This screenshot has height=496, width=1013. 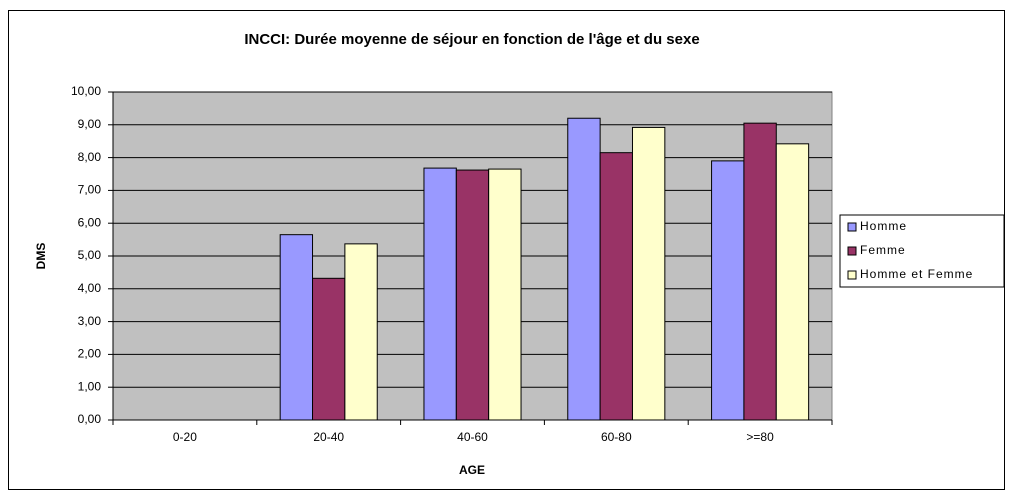 I want to click on x-tick-label: 20-40, so click(x=328, y=437).